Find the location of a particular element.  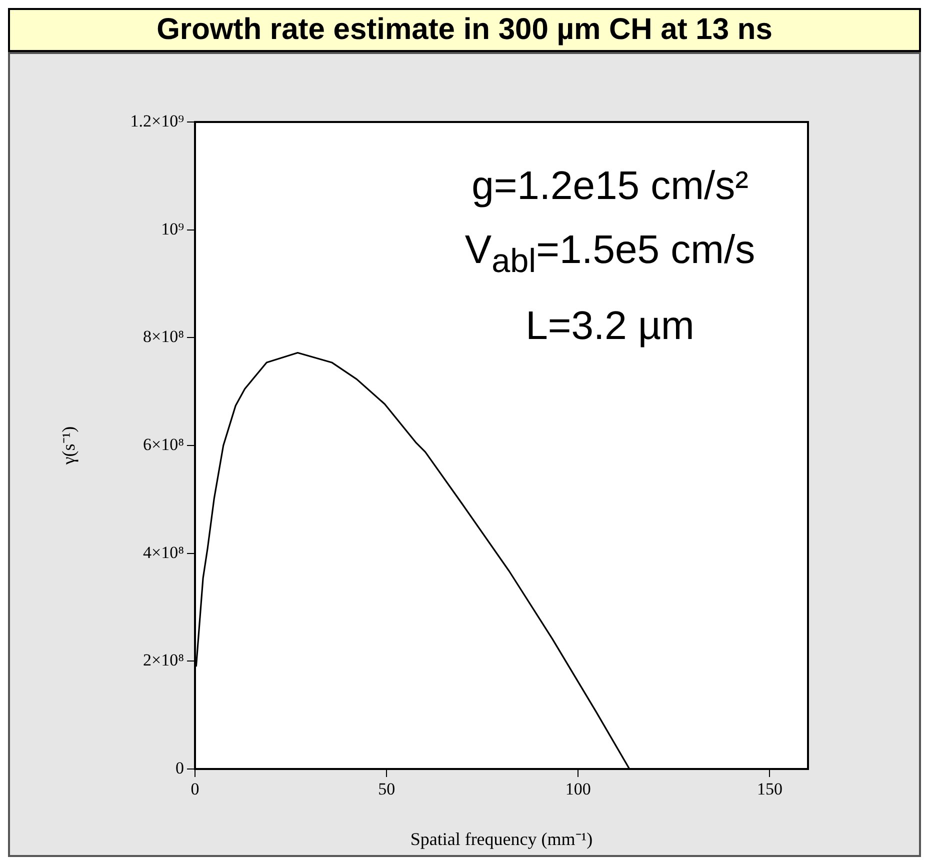

y-tick-label: 10⁹ is located at coordinates (172, 228).